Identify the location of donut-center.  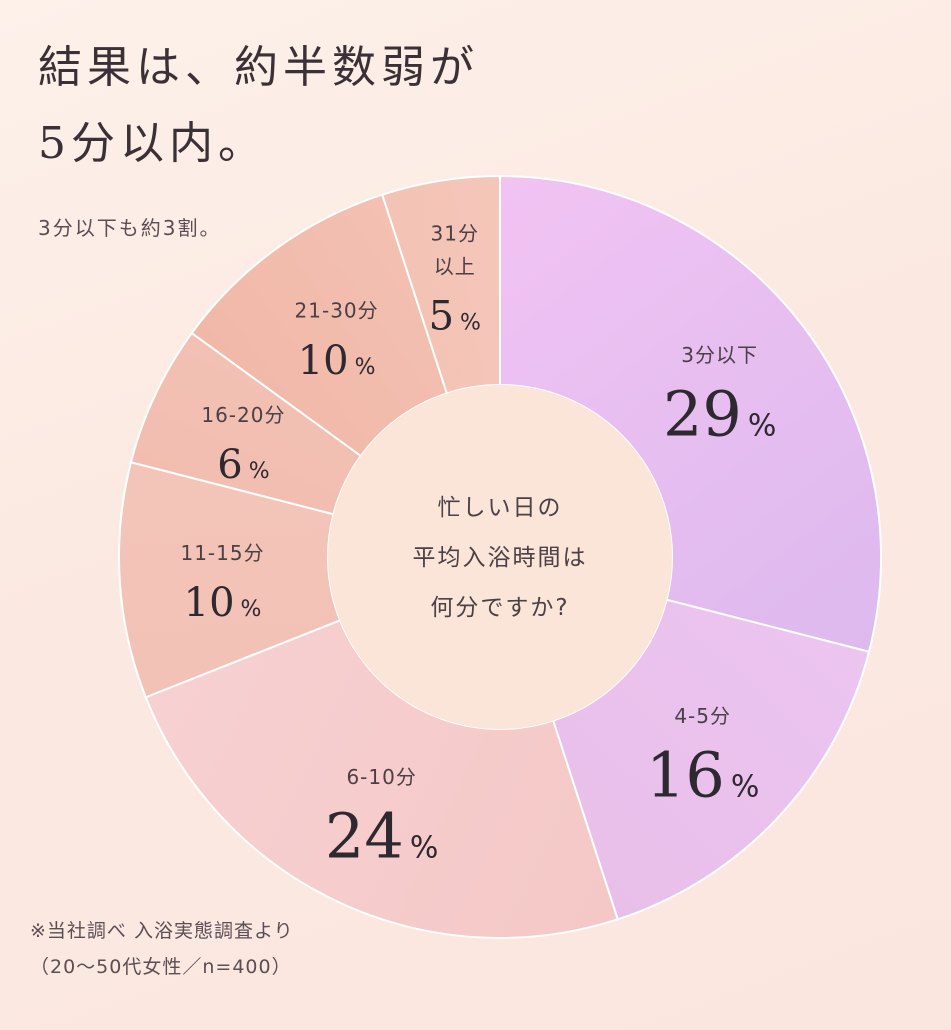
(500, 557).